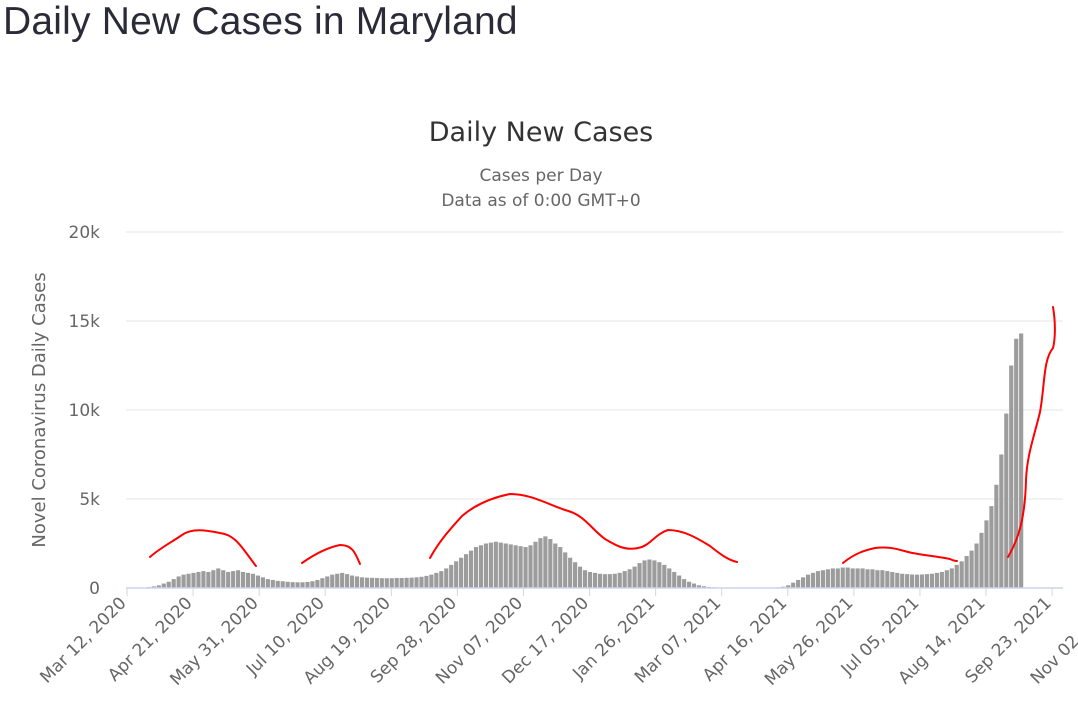 The width and height of the screenshot is (1078, 722). Describe the element at coordinates (39, 409) in the screenshot. I see `y-axis-label: Novel Coronavirus Daily Cases` at that location.